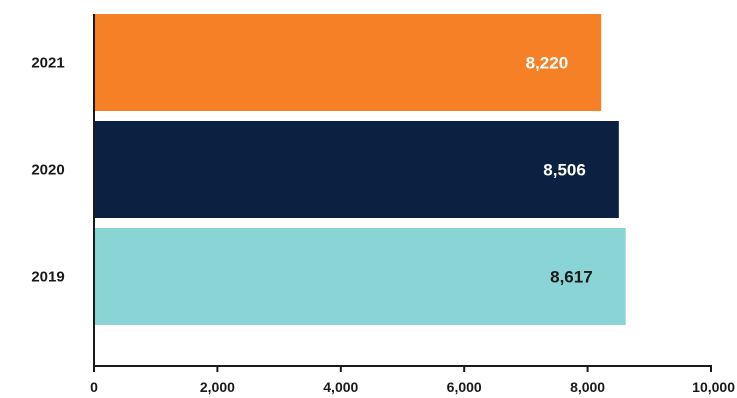 The width and height of the screenshot is (737, 398). I want to click on category-label-2019: 2019, so click(47, 277).